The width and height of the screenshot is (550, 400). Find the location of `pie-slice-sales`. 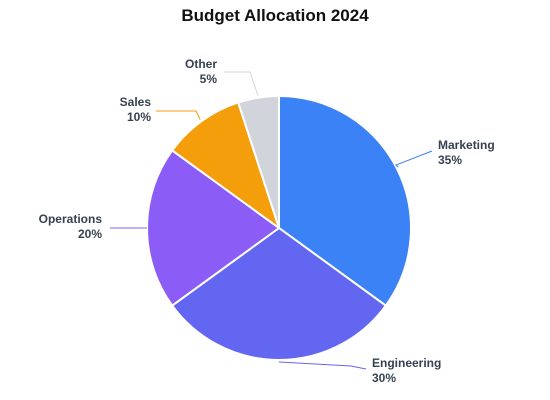

pie-slice-sales is located at coordinates (225, 165).